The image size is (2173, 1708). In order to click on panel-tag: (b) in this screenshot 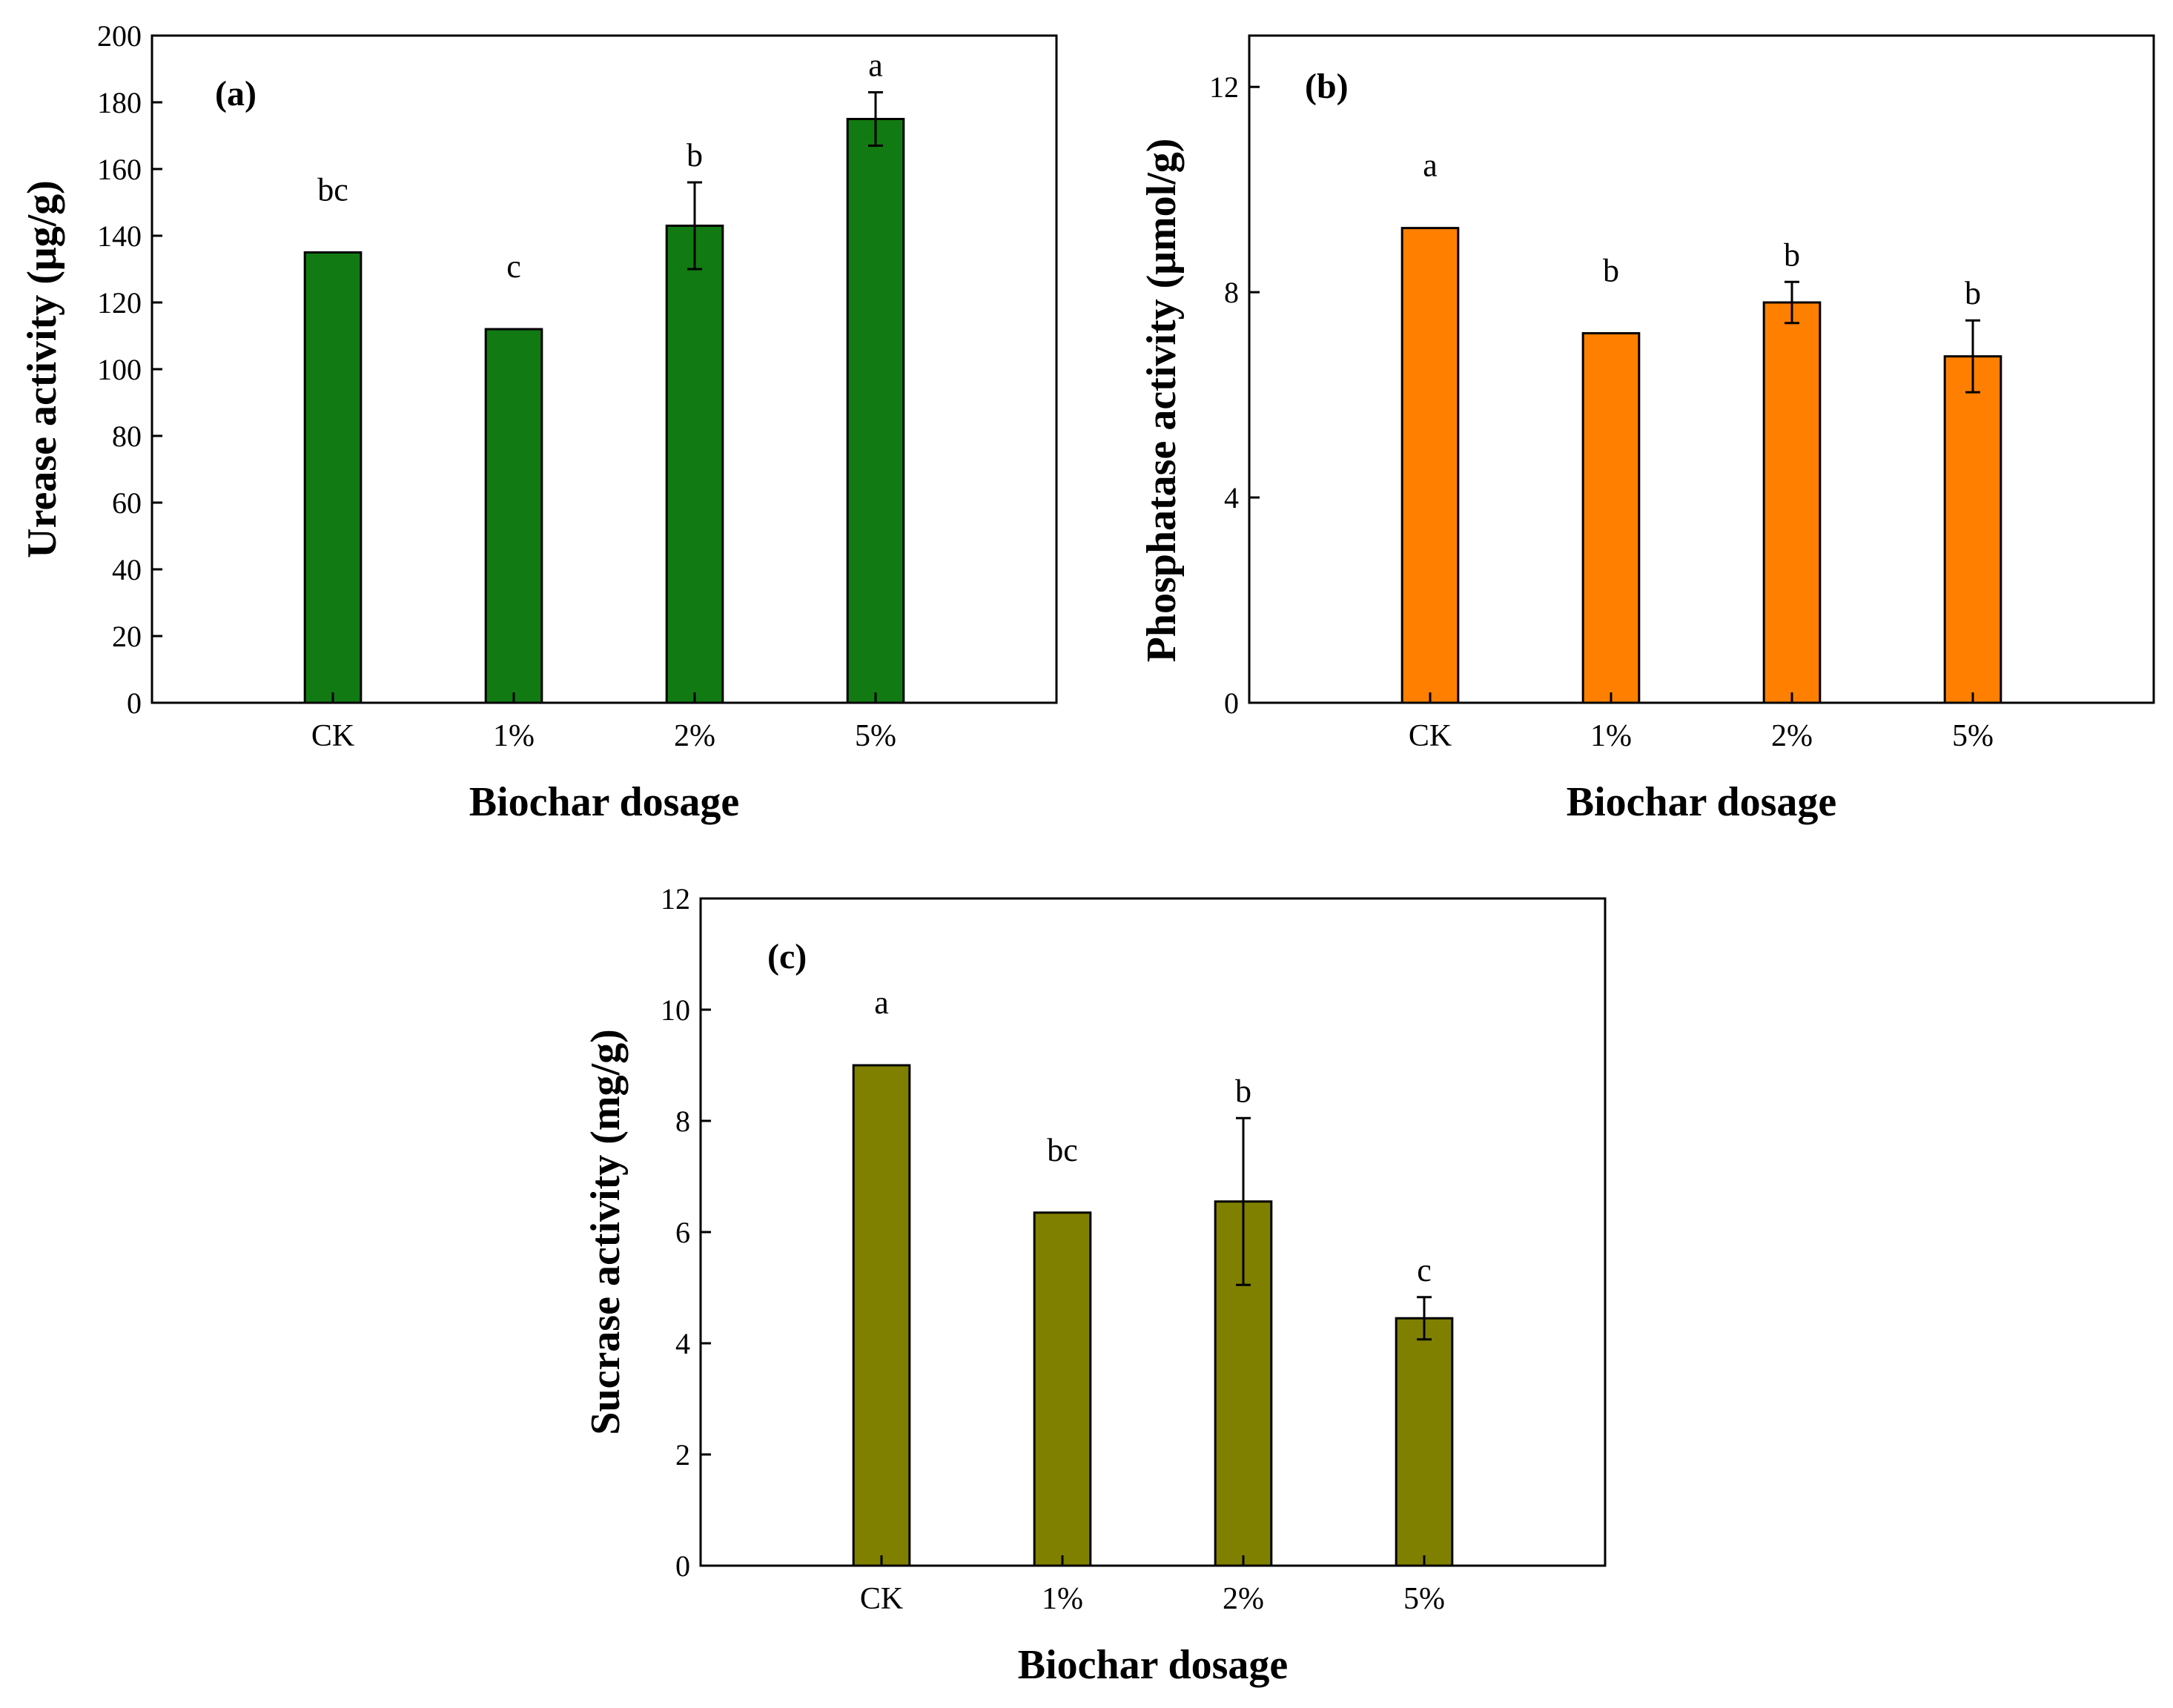, I will do `click(1327, 86)`.